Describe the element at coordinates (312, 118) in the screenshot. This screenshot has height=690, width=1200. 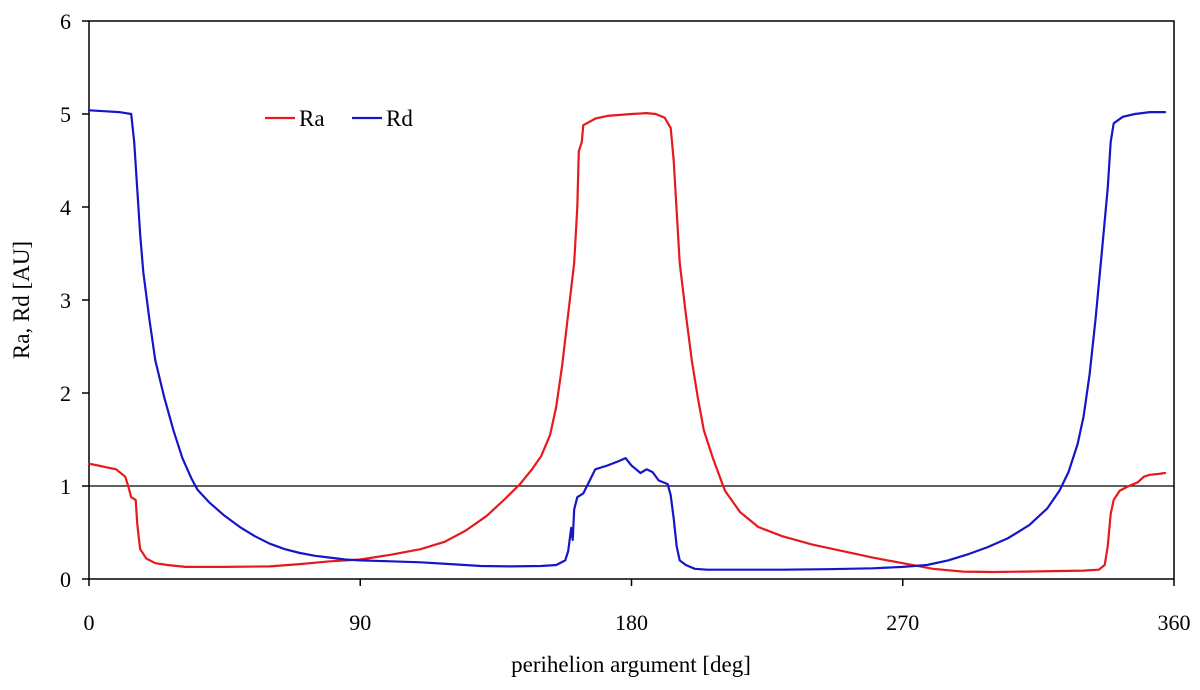
I see `legend-label-ra: Ra` at that location.